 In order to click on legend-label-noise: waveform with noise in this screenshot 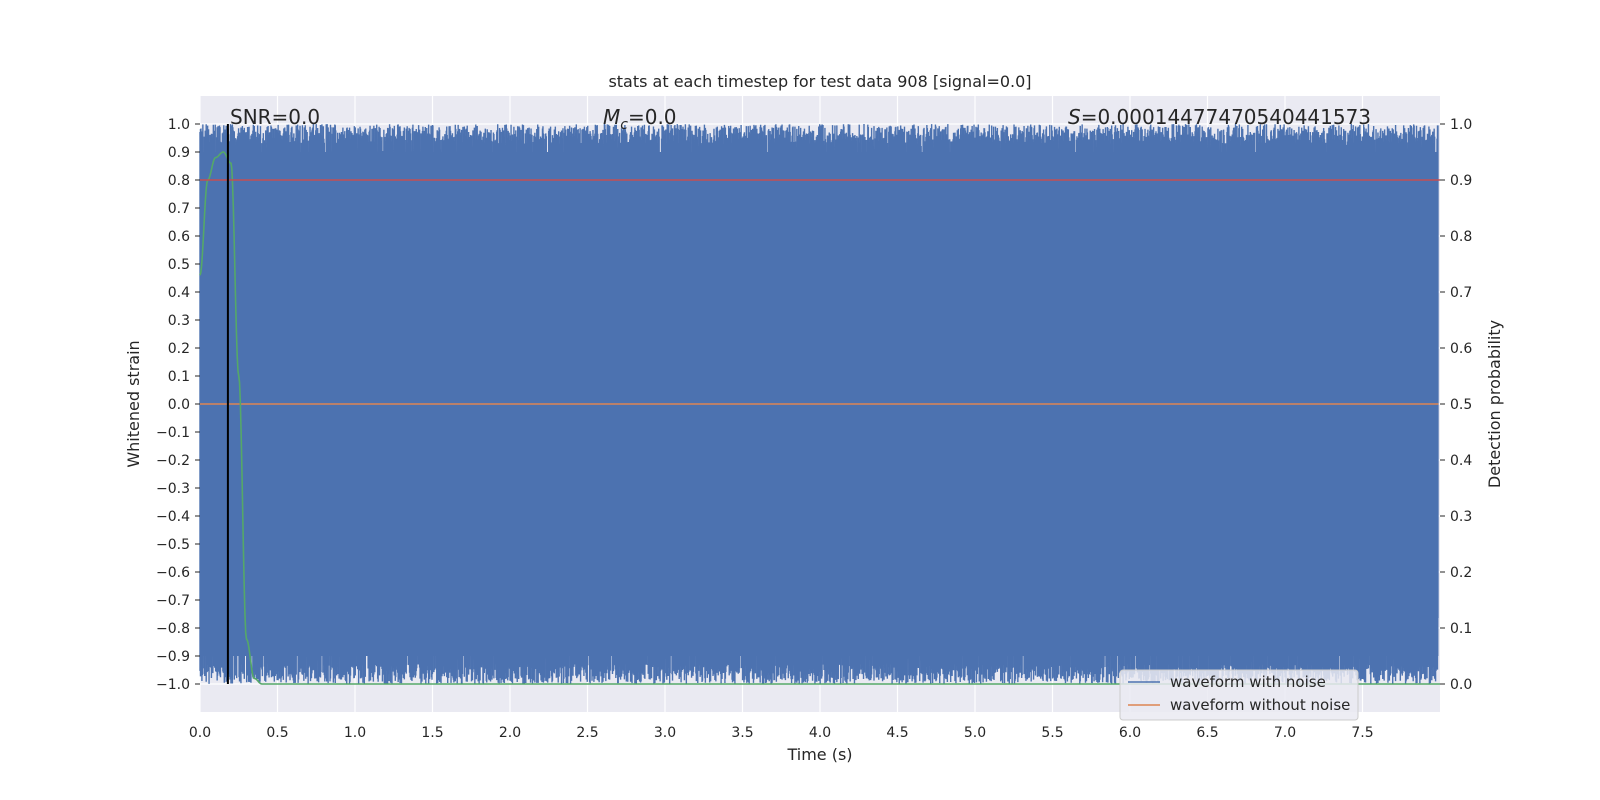, I will do `click(1248, 682)`.